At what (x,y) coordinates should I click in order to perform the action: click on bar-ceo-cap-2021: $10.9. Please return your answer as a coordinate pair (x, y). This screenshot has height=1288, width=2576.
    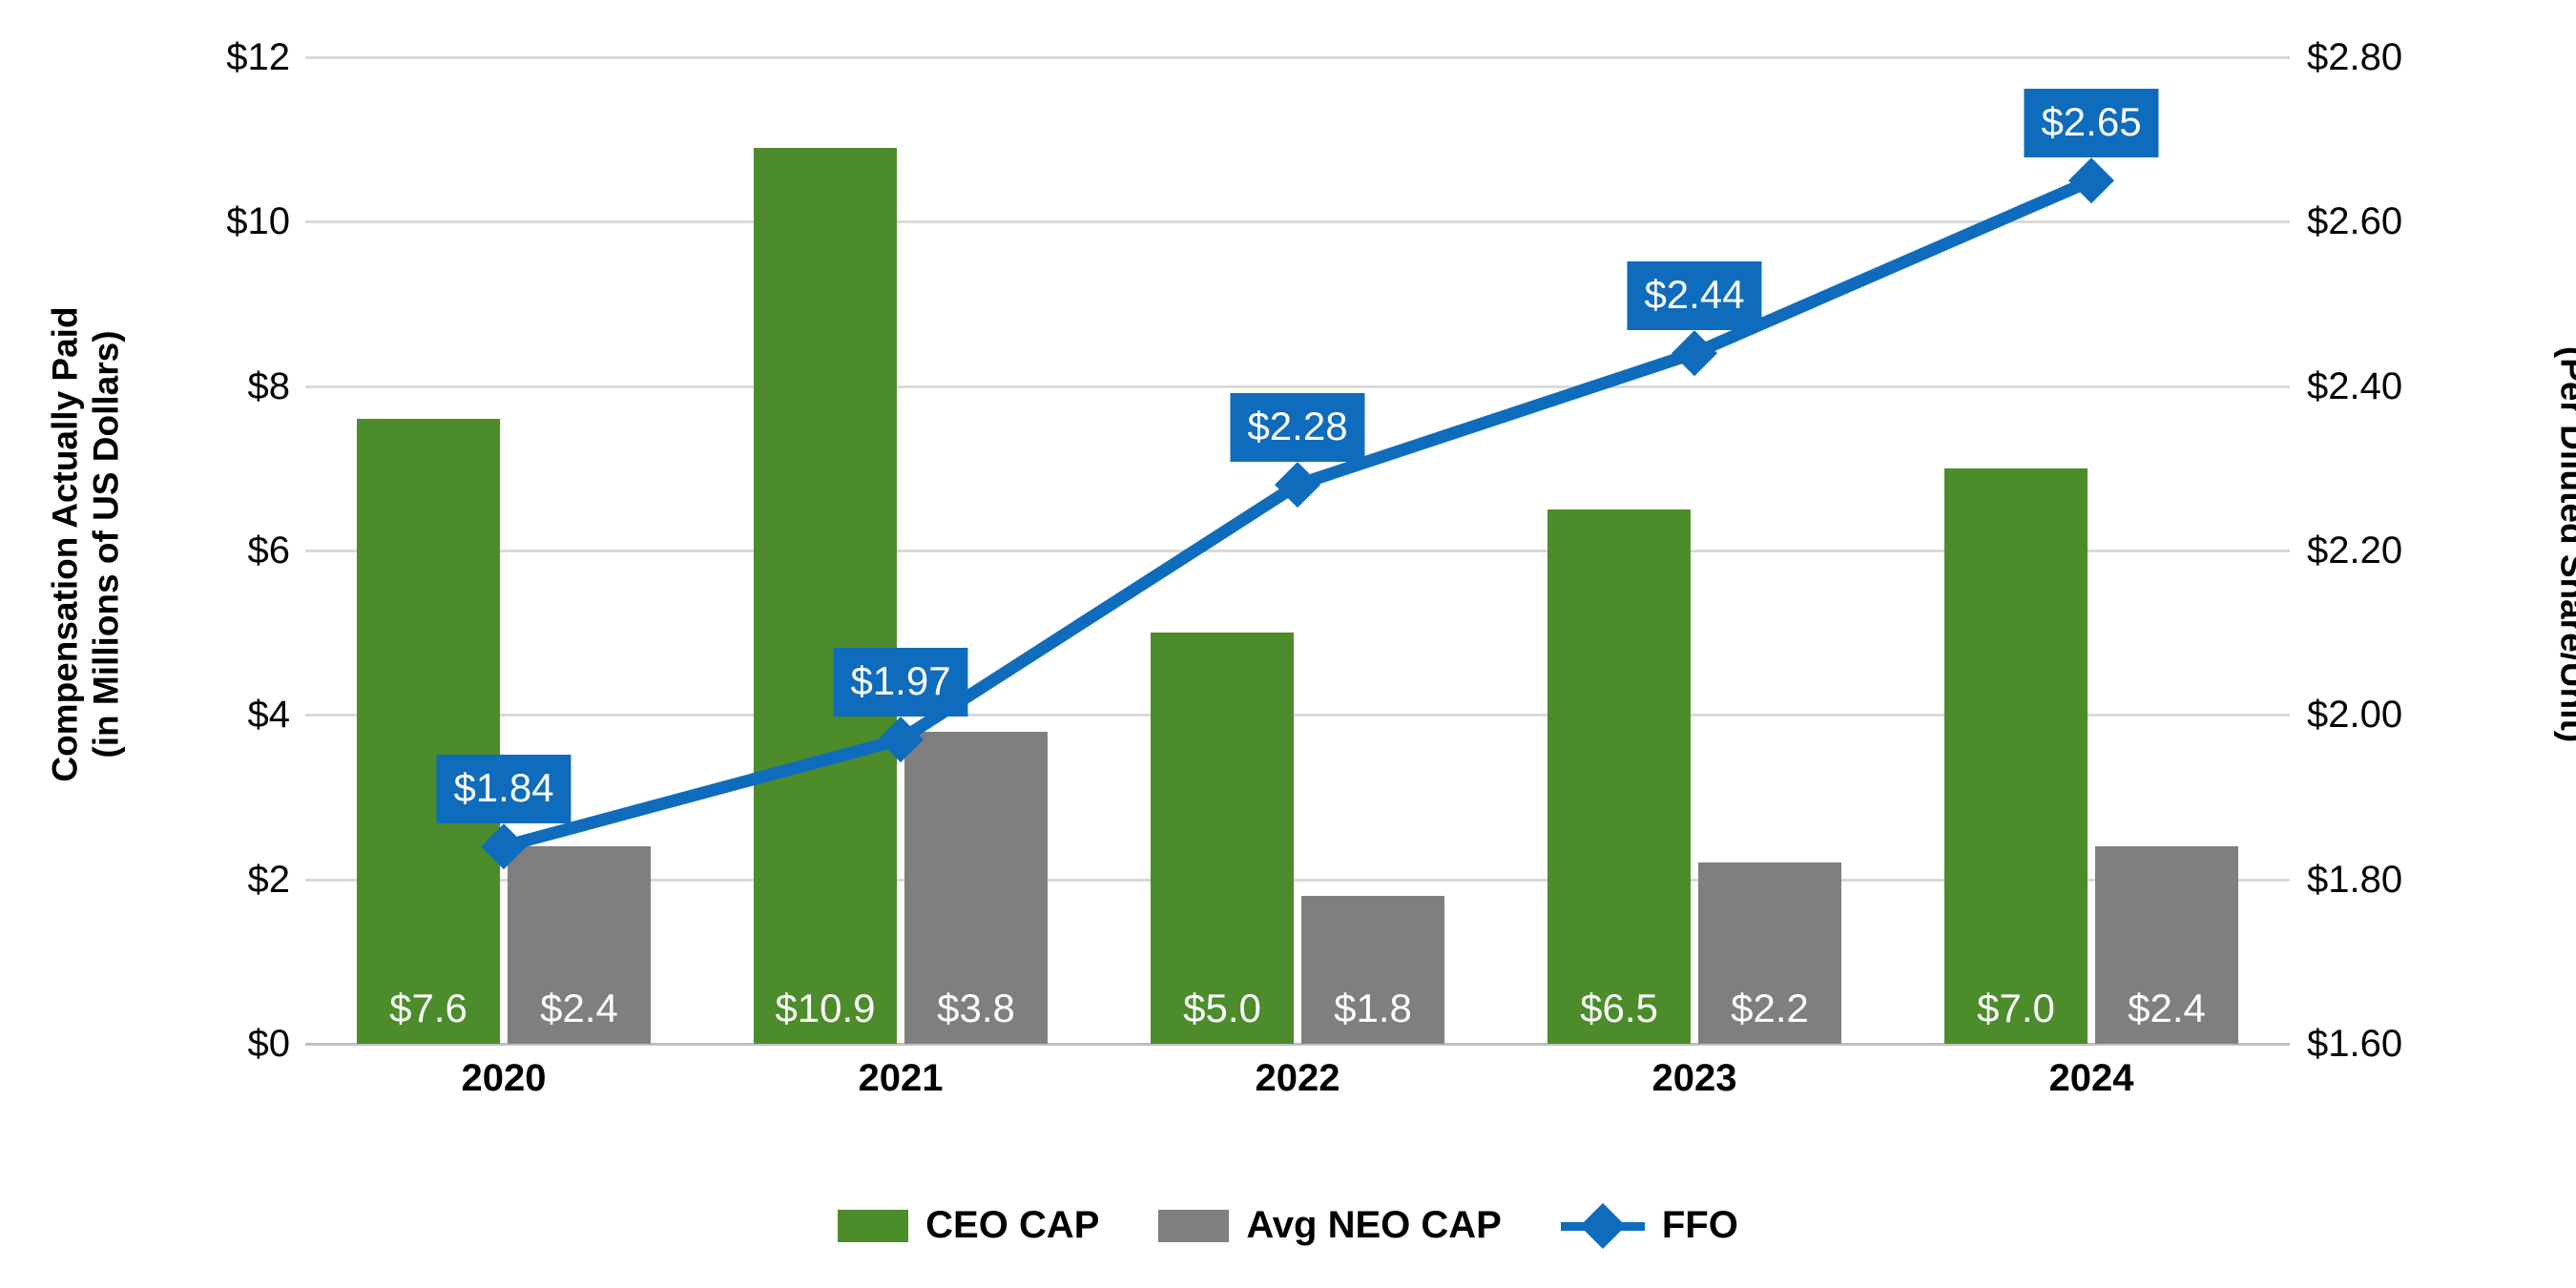
    Looking at the image, I should click on (825, 595).